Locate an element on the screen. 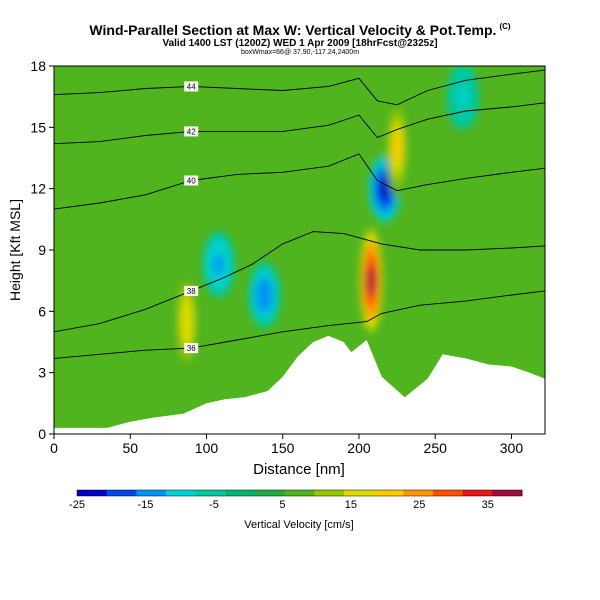  x-tick-label-100: 100 is located at coordinates (207, 448).